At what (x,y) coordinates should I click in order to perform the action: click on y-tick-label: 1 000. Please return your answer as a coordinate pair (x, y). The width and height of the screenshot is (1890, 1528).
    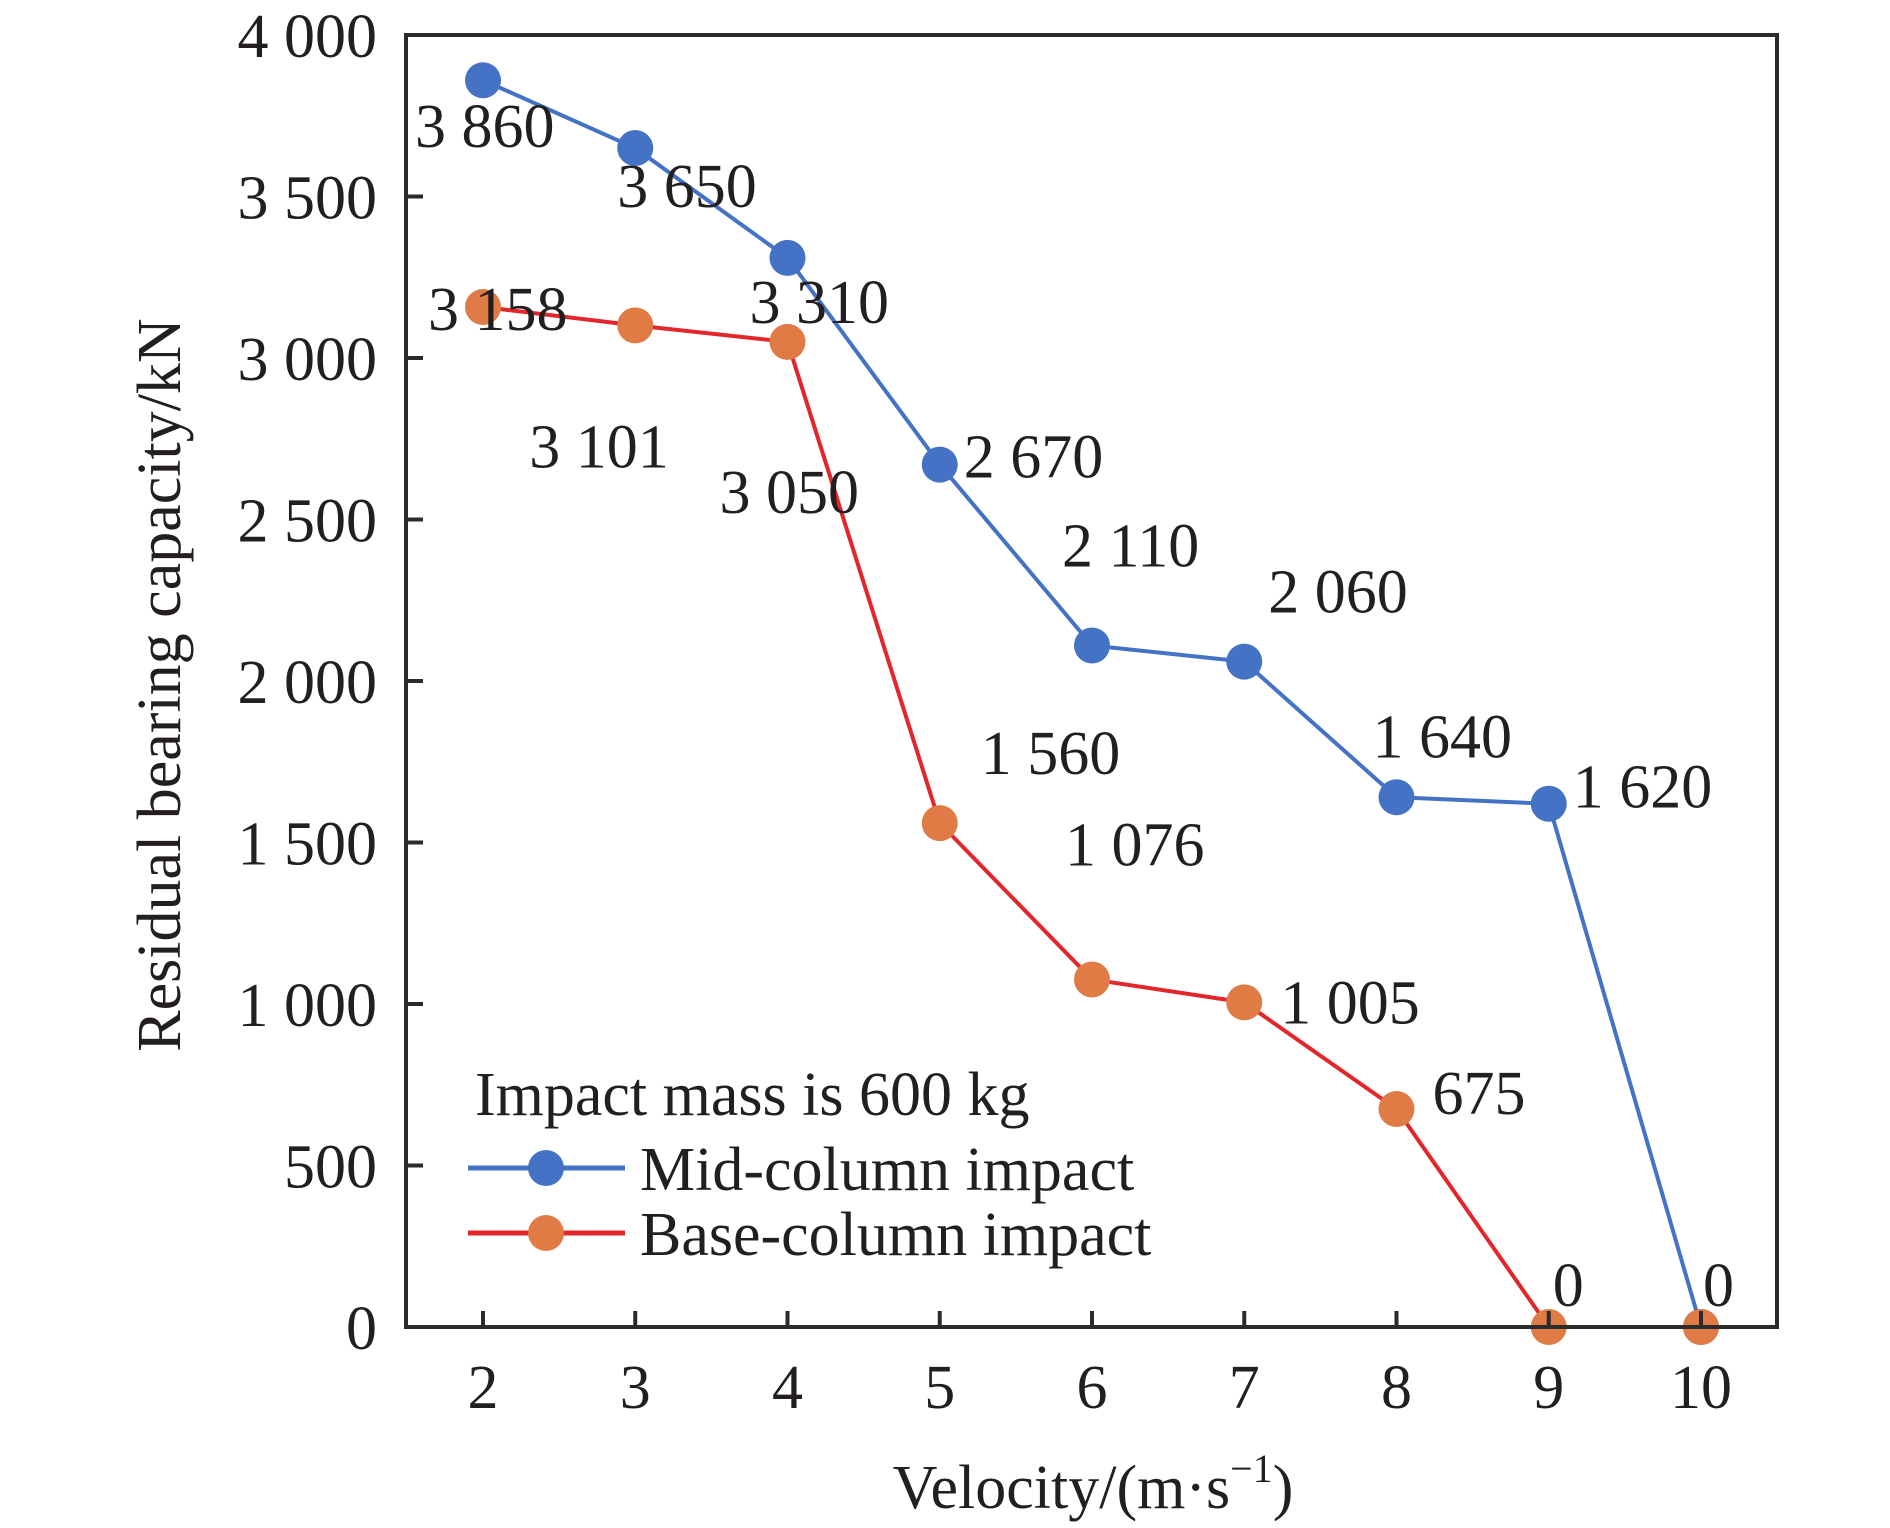
    Looking at the image, I should click on (308, 1006).